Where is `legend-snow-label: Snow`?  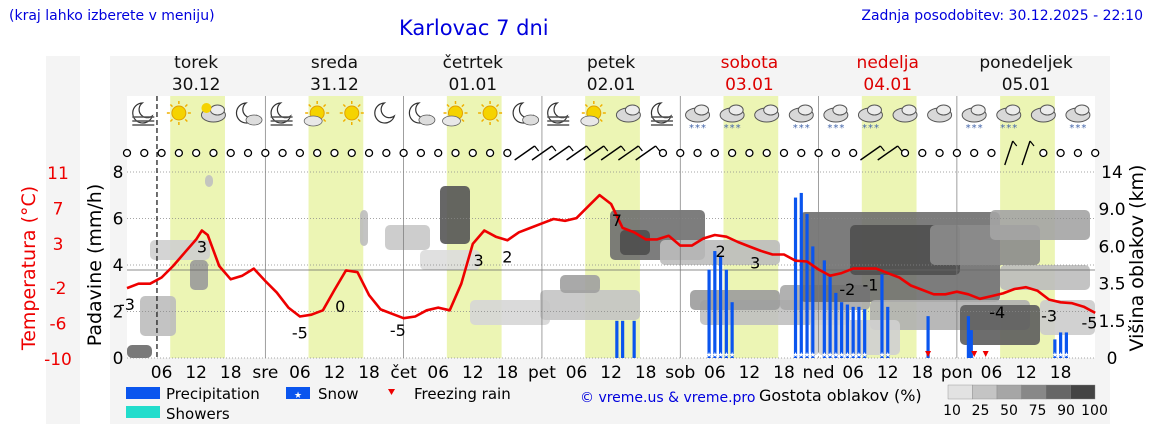
legend-snow-label: Snow is located at coordinates (338, 394).